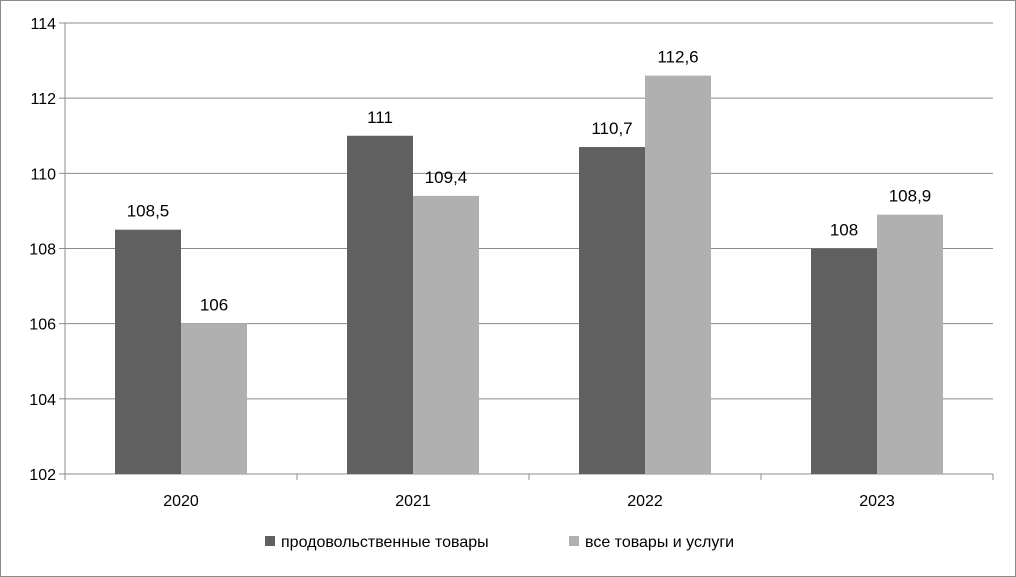 This screenshot has width=1016, height=577. What do you see at coordinates (844, 230) in the screenshot?
I see `data-label: 108` at bounding box center [844, 230].